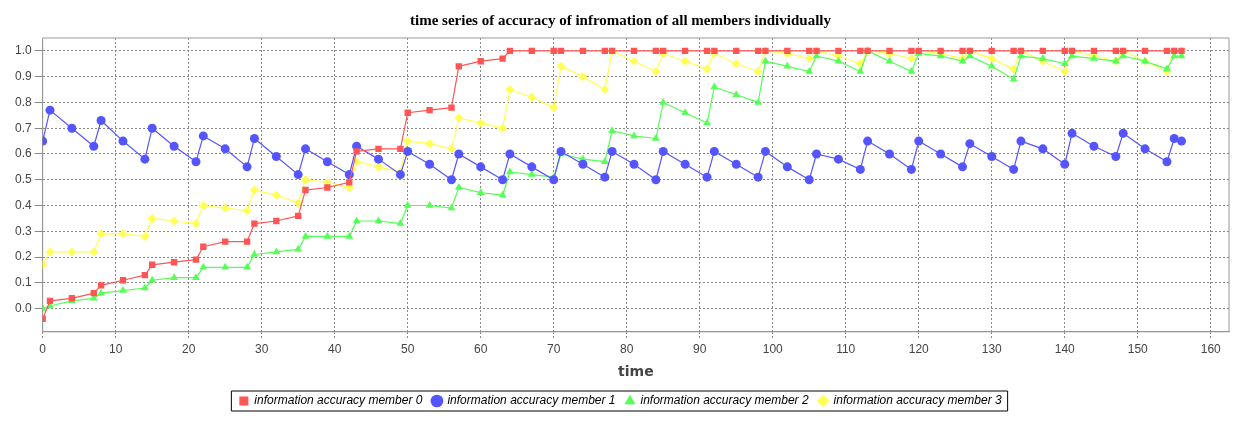  Describe the element at coordinates (43, 349) in the screenshot. I see `x-tick-label: 0` at that location.